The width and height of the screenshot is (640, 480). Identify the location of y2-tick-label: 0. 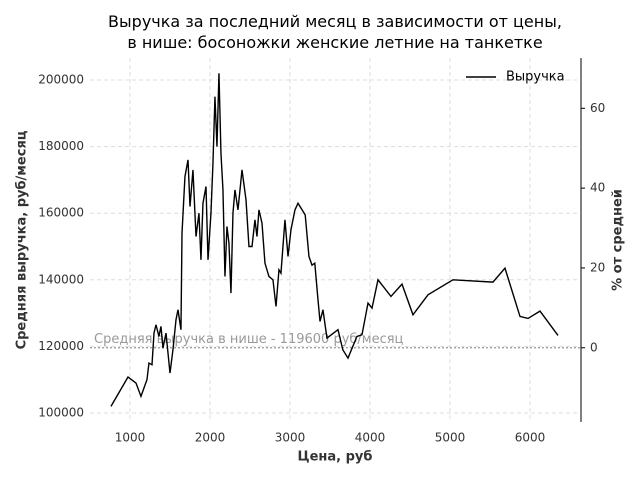
(594, 347).